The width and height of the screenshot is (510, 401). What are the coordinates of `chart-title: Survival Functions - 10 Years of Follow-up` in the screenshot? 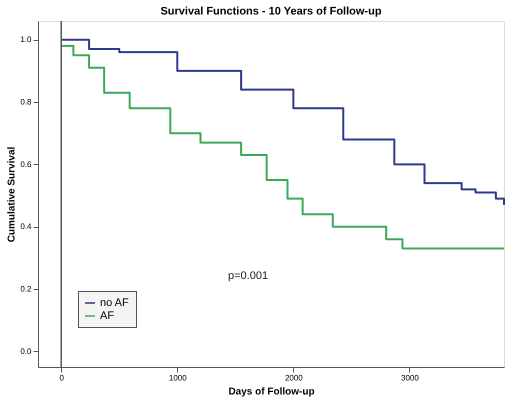 It's located at (271, 11).